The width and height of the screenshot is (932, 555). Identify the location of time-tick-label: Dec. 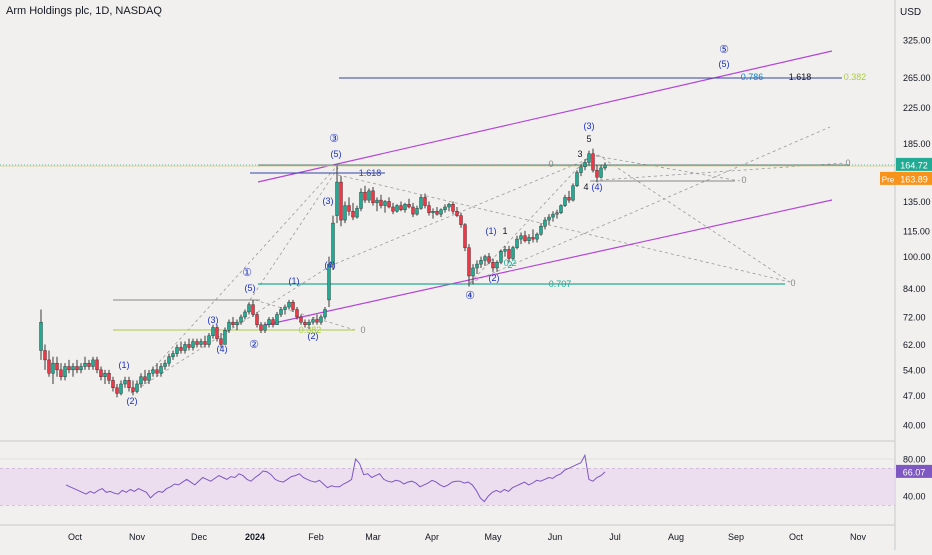
(199, 537).